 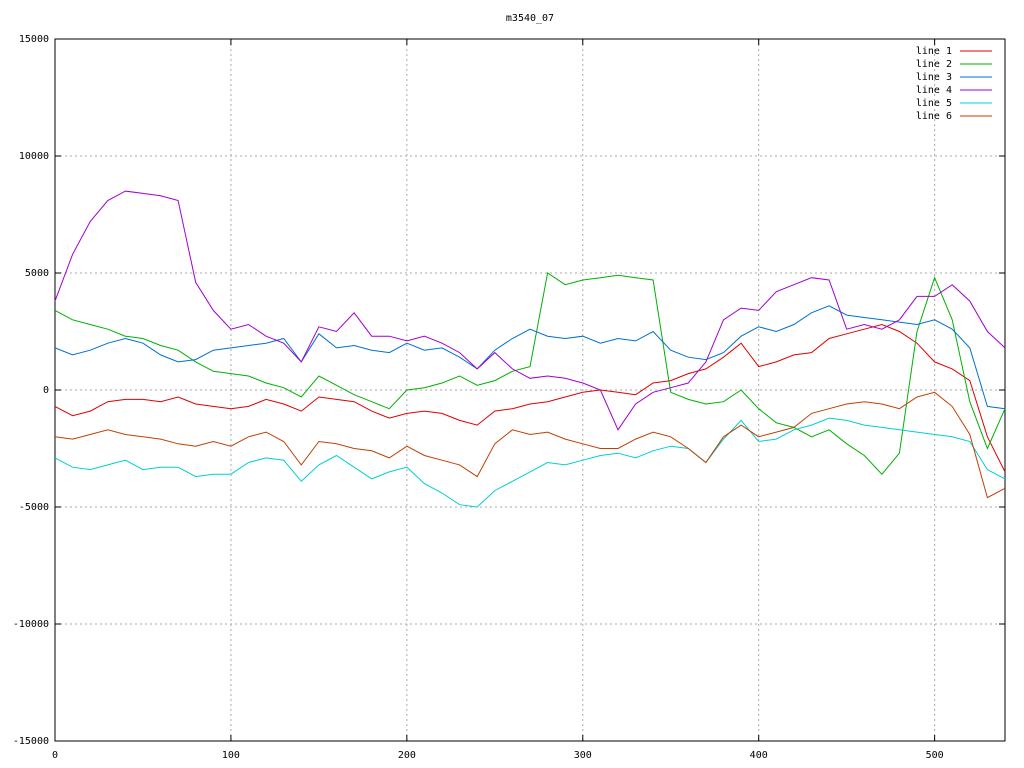 I want to click on chart-title: m3540_07, so click(x=530, y=18).